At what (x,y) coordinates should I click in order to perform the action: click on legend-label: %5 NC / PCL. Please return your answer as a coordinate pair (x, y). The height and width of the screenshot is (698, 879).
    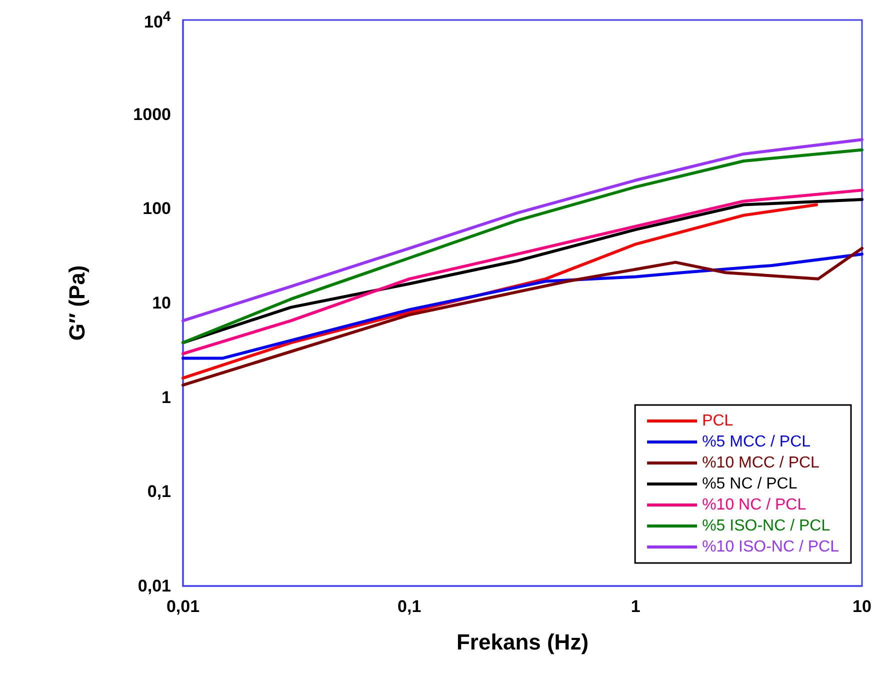
    Looking at the image, I should click on (750, 484).